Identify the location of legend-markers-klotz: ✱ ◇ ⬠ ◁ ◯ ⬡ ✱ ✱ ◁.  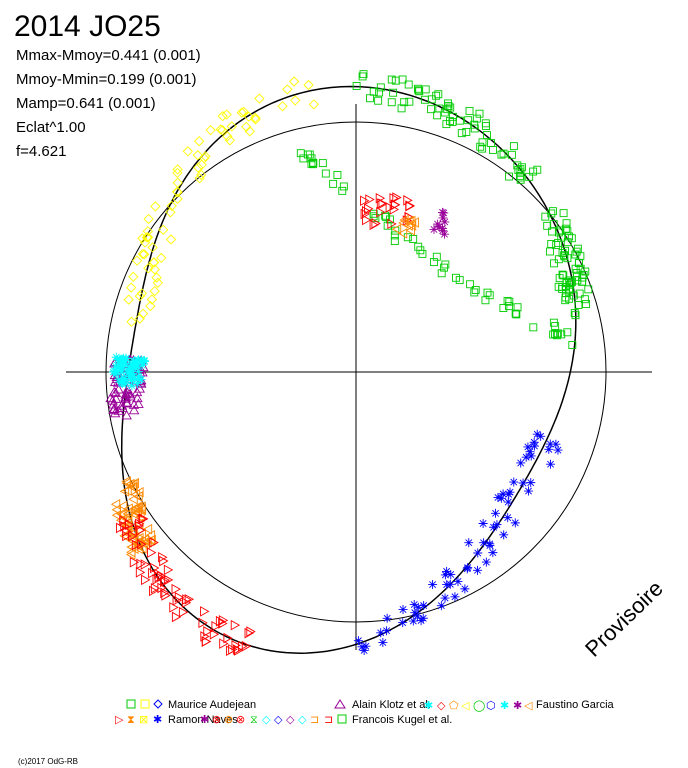
(478, 705).